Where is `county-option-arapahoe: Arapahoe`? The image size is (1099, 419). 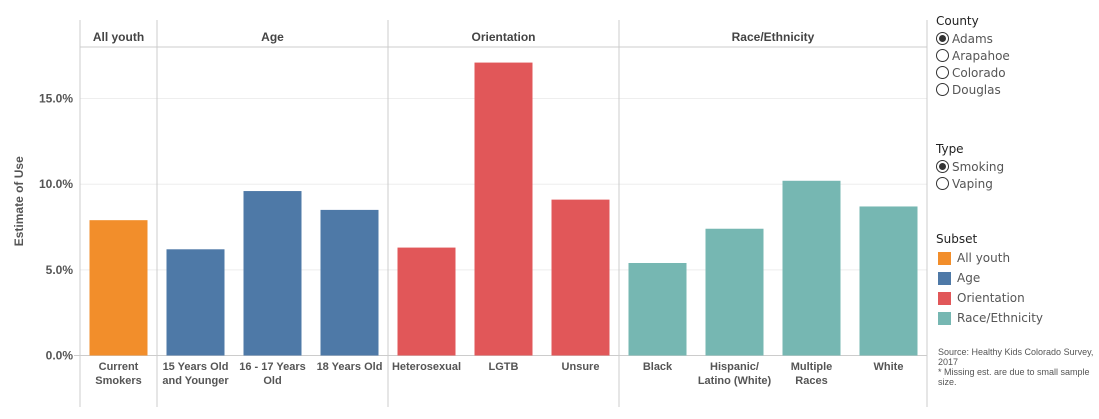
county-option-arapahoe: Arapahoe is located at coordinates (973, 55).